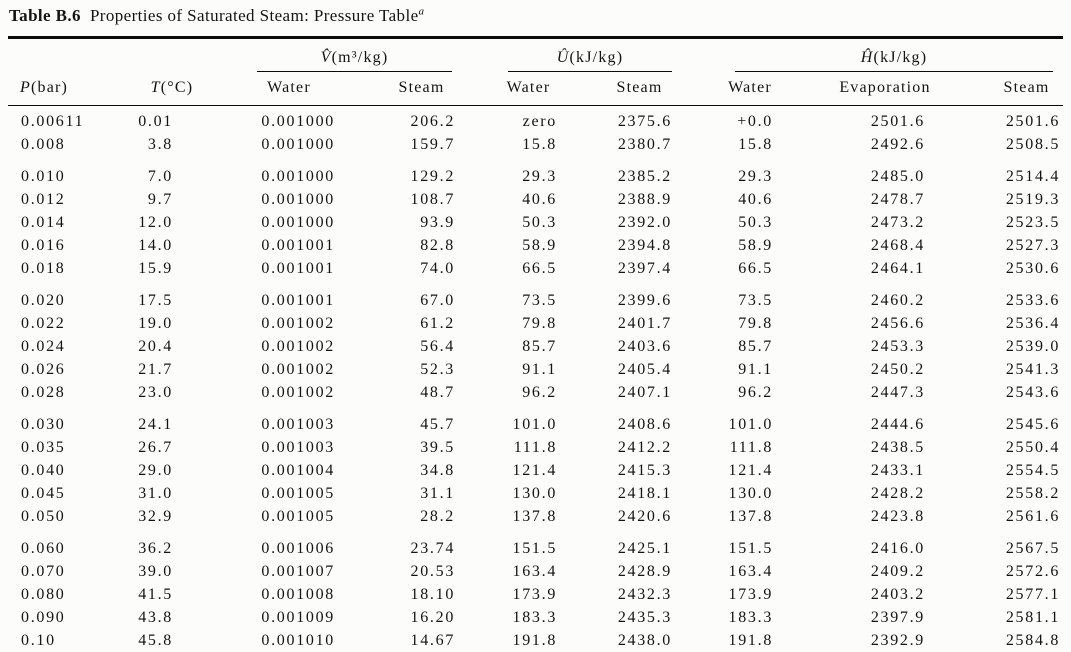 This screenshot has height=652, width=1071. I want to click on table-cell: 0.030, so click(43, 424).